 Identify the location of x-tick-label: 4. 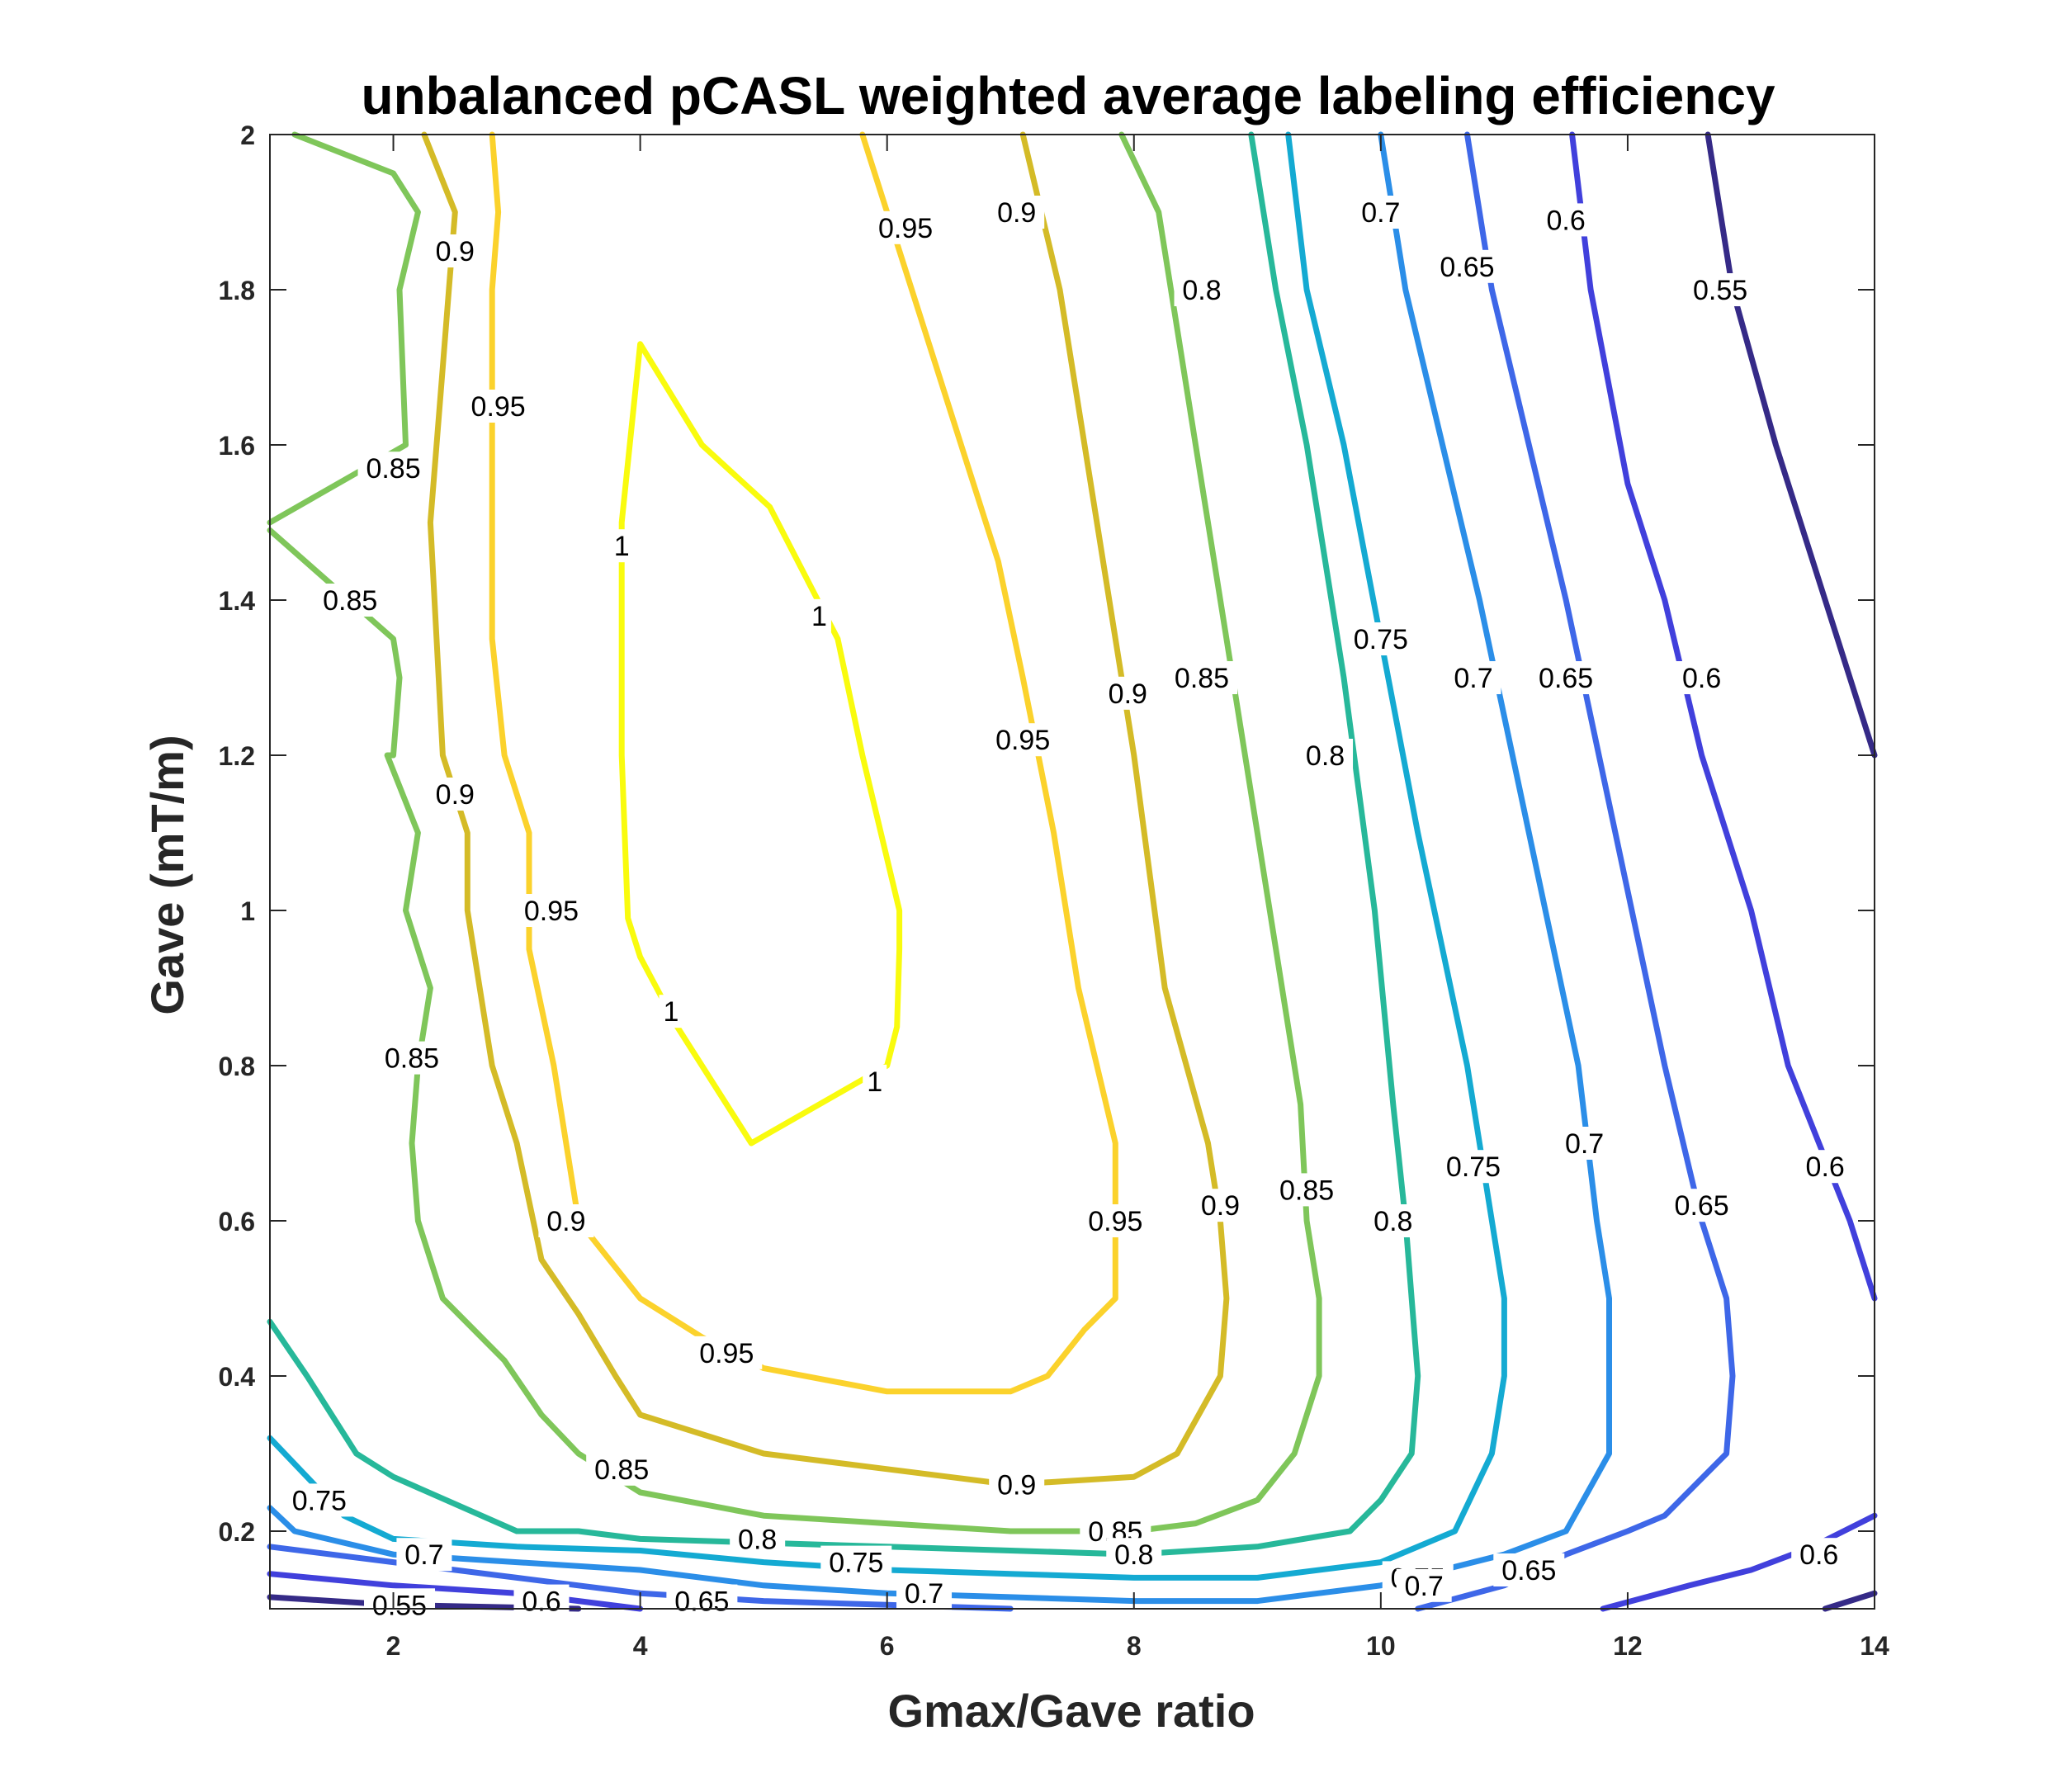
(640, 1646).